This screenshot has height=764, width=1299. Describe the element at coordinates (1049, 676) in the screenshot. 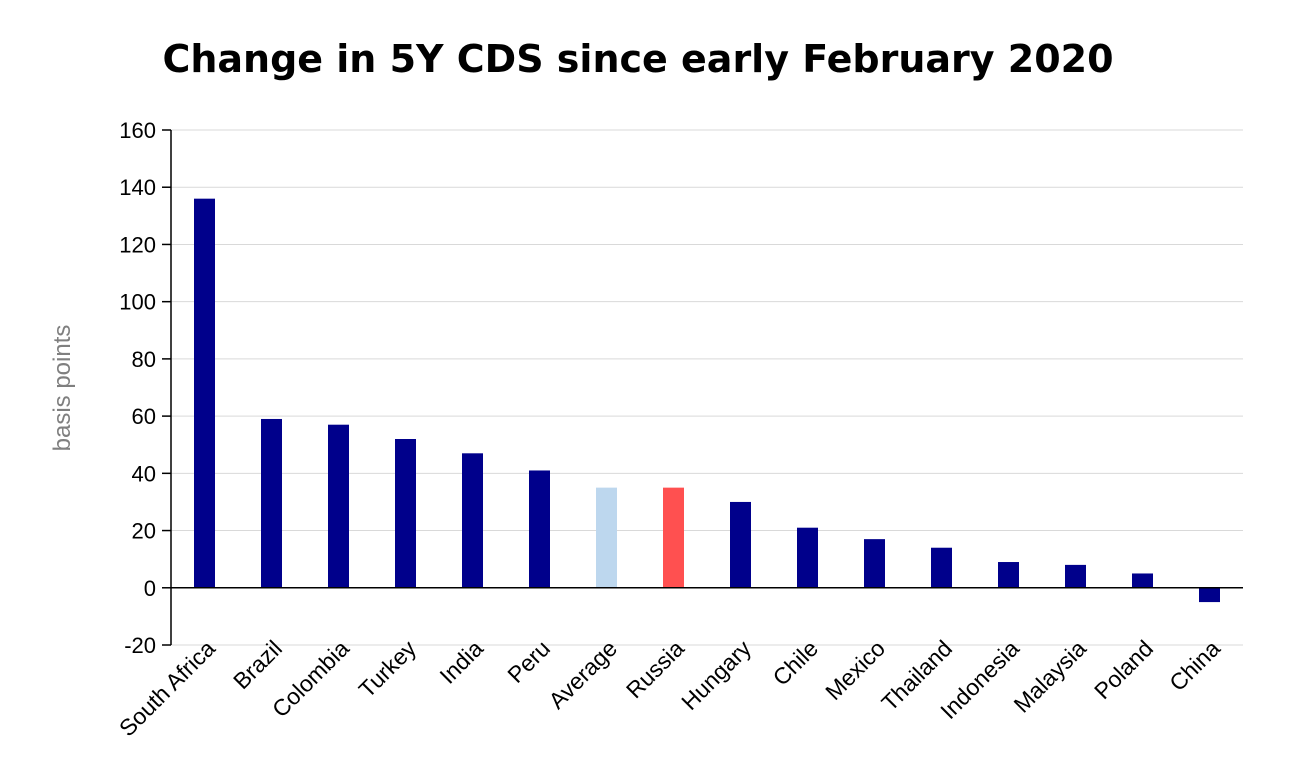

I see `x-category-label: Malaysia` at that location.